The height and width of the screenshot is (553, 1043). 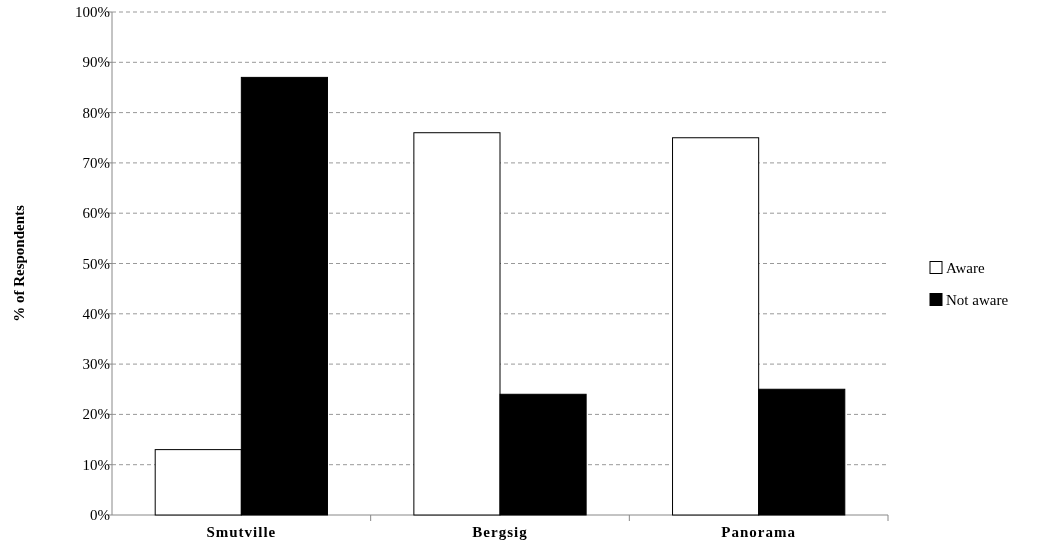 What do you see at coordinates (96, 263) in the screenshot?
I see `y-tick-label: 50%` at bounding box center [96, 263].